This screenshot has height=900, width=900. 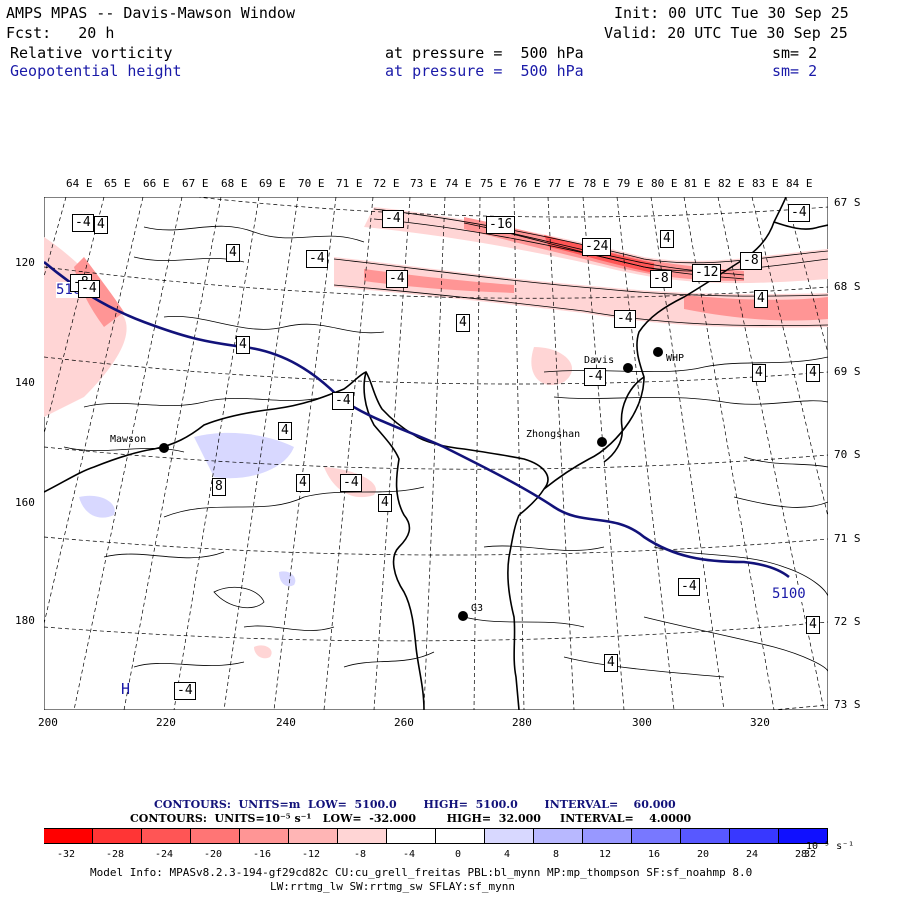 I want to click on lon-label: 75 E, so click(x=493, y=183).